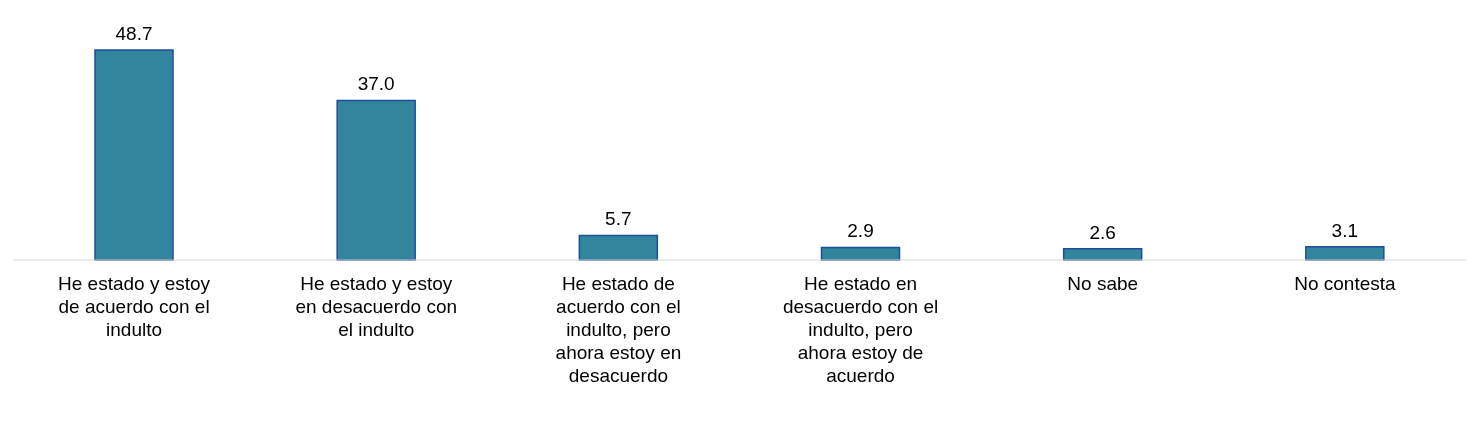 The height and width of the screenshot is (435, 1479). I want to click on x-tick-label: He estado y estoy en desacuerdo con el indulto, so click(376, 306).